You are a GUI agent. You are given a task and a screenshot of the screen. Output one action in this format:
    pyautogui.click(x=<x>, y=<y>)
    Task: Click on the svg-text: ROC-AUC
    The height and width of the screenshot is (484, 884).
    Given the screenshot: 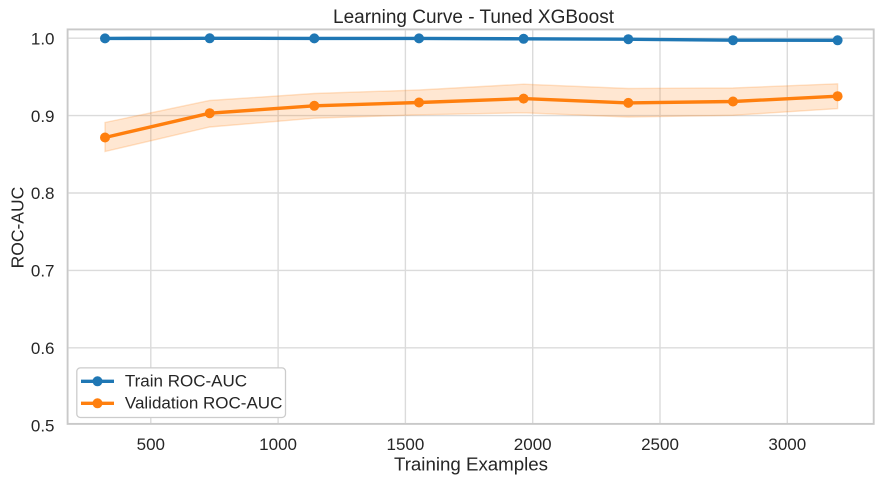 What is the action you would take?
    pyautogui.click(x=18, y=228)
    